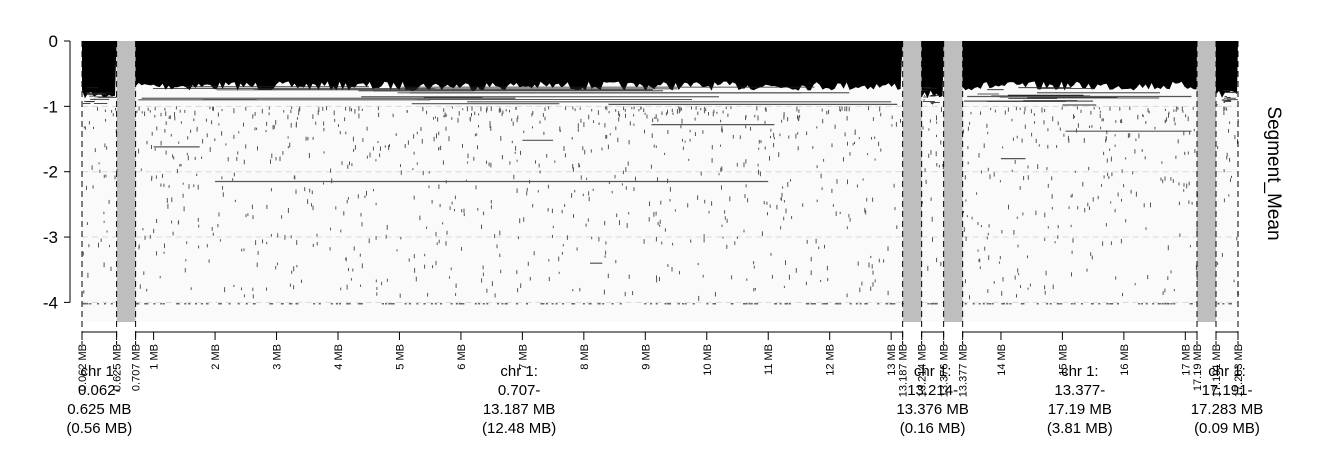 This screenshot has width=1317, height=466. What do you see at coordinates (923, 370) in the screenshot?
I see `x-tick-label: 13.214 MB` at bounding box center [923, 370].